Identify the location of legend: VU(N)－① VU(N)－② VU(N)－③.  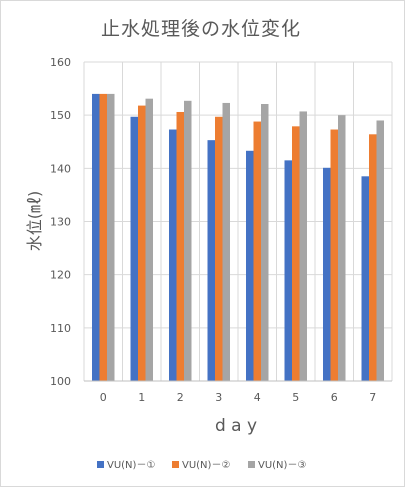
(201, 465).